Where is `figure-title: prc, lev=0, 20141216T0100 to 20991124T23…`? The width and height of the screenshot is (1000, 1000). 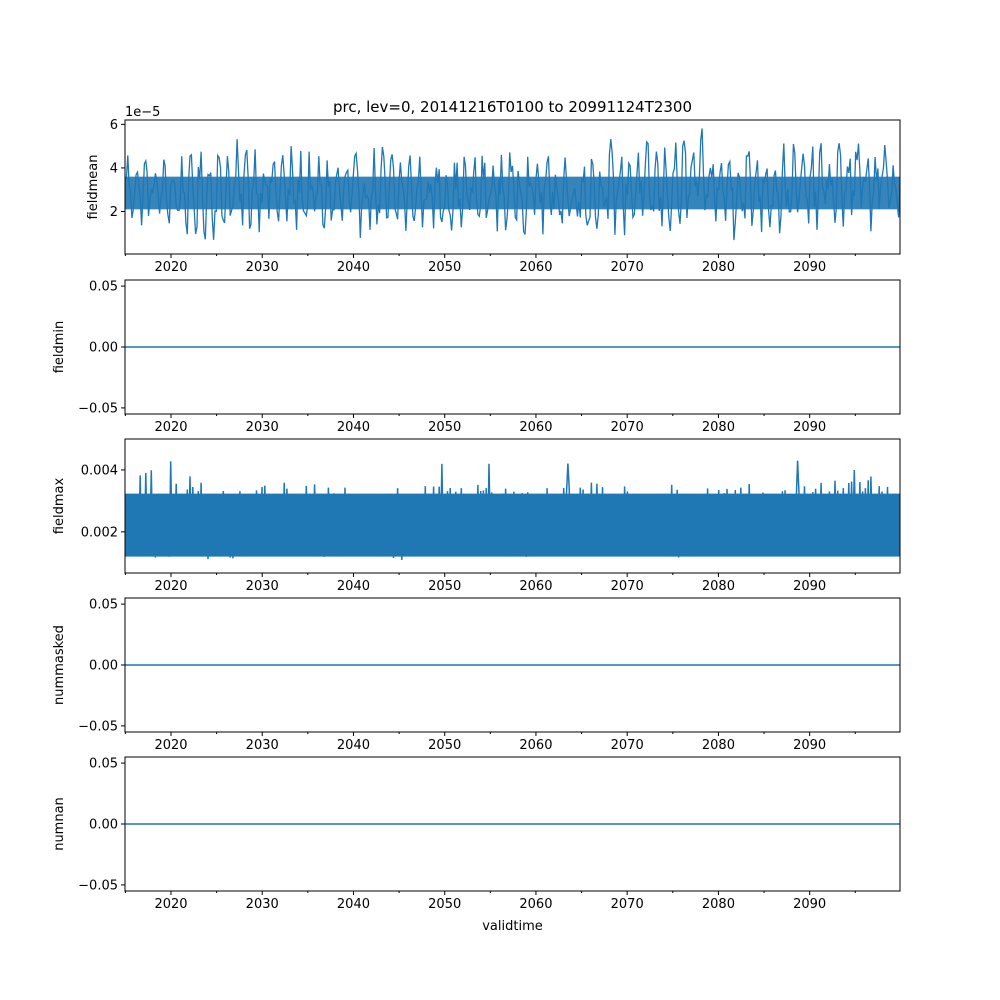
figure-title: prc, lev=0, 20141216T0100 to 20991124T23… is located at coordinates (512, 107).